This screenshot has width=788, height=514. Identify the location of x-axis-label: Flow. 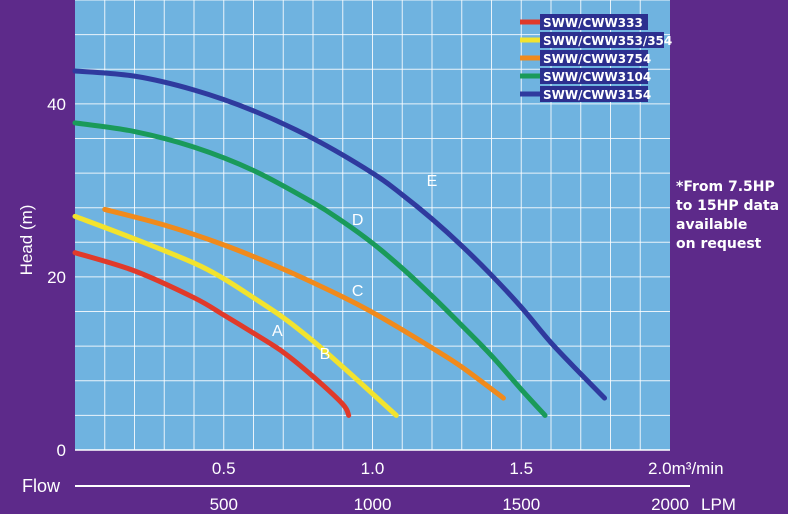
(41, 486).